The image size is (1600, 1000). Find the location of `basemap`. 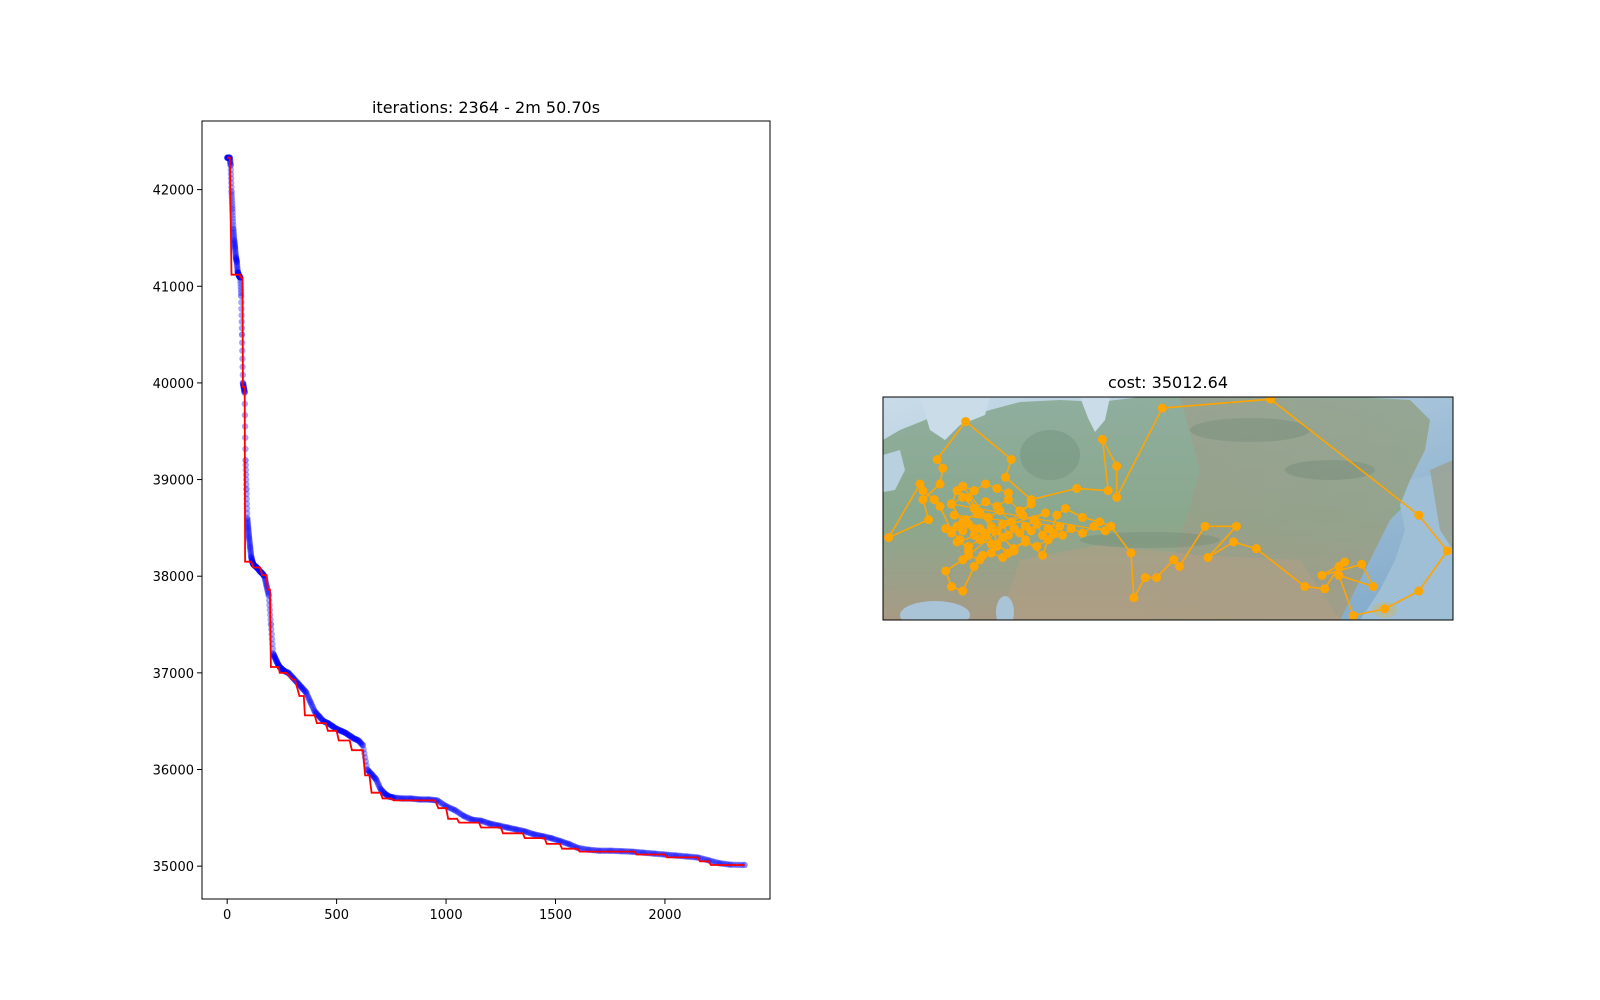

basemap is located at coordinates (1168, 508).